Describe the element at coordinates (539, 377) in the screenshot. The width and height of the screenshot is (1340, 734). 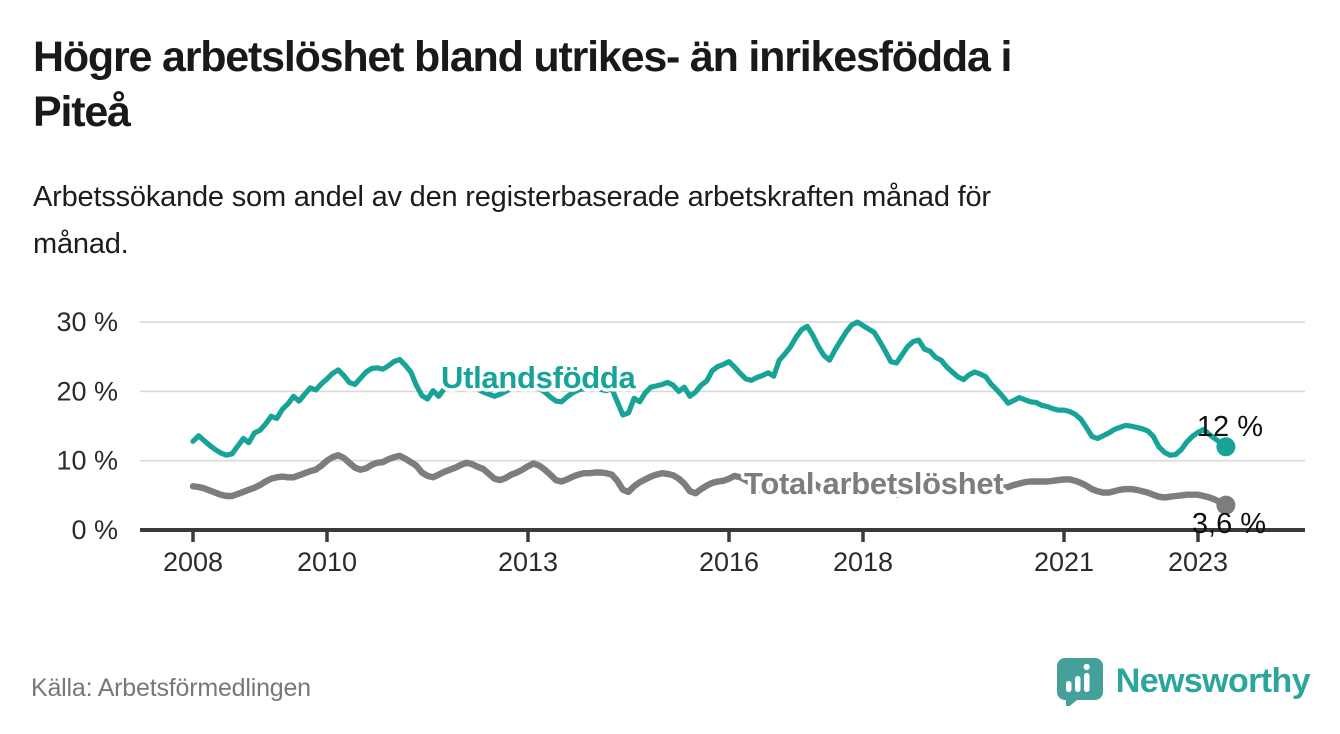
I see `series-label-0: Utlandsfödda` at that location.